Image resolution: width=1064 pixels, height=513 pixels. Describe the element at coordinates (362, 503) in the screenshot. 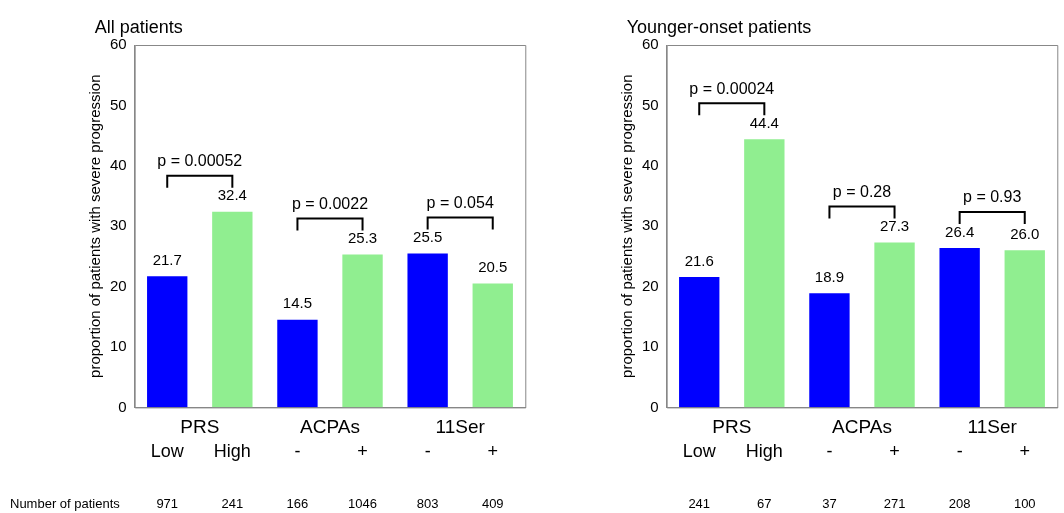

I see `text: 1046` at that location.